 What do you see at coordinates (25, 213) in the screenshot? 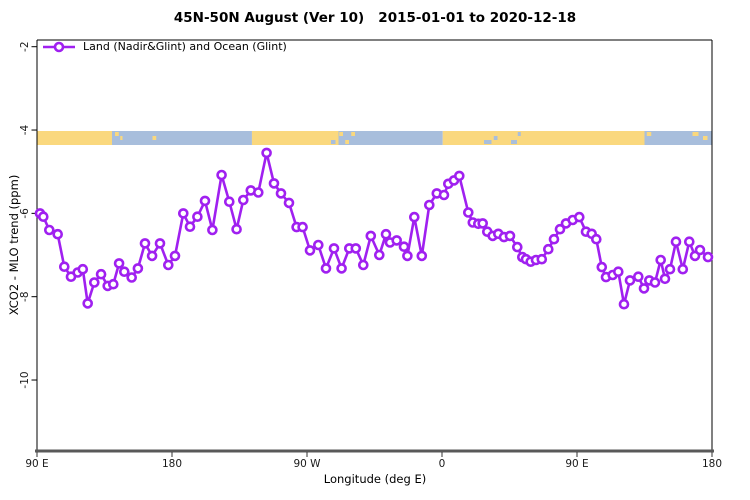
I see `y-tick-label: -6` at bounding box center [25, 213].